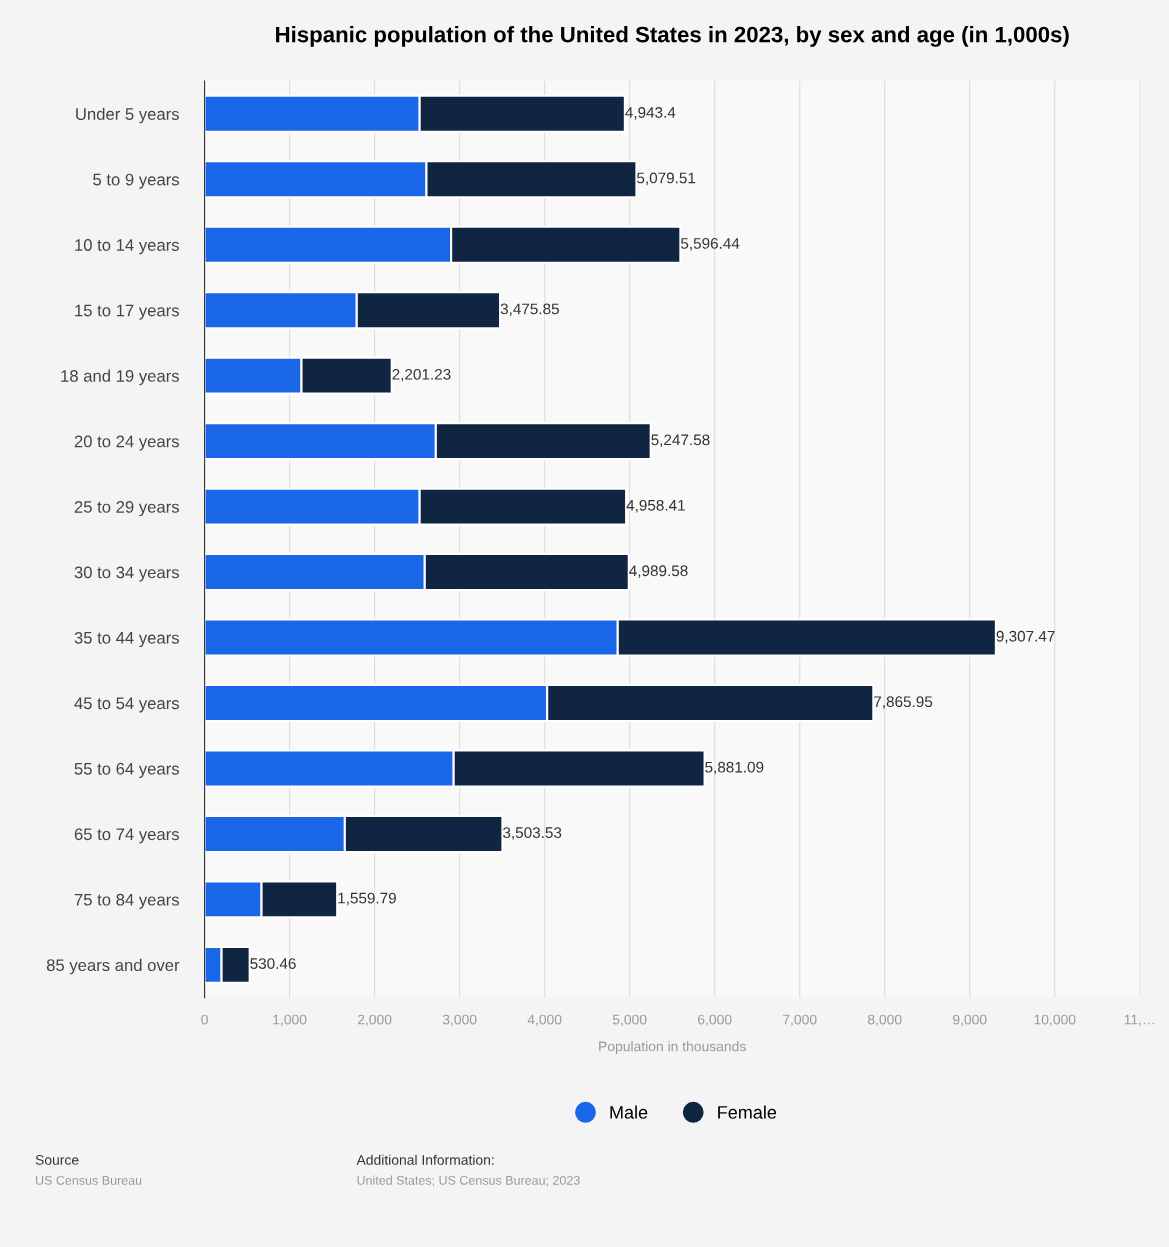  What do you see at coordinates (273, 963) in the screenshot?
I see `total-label: 530.46` at bounding box center [273, 963].